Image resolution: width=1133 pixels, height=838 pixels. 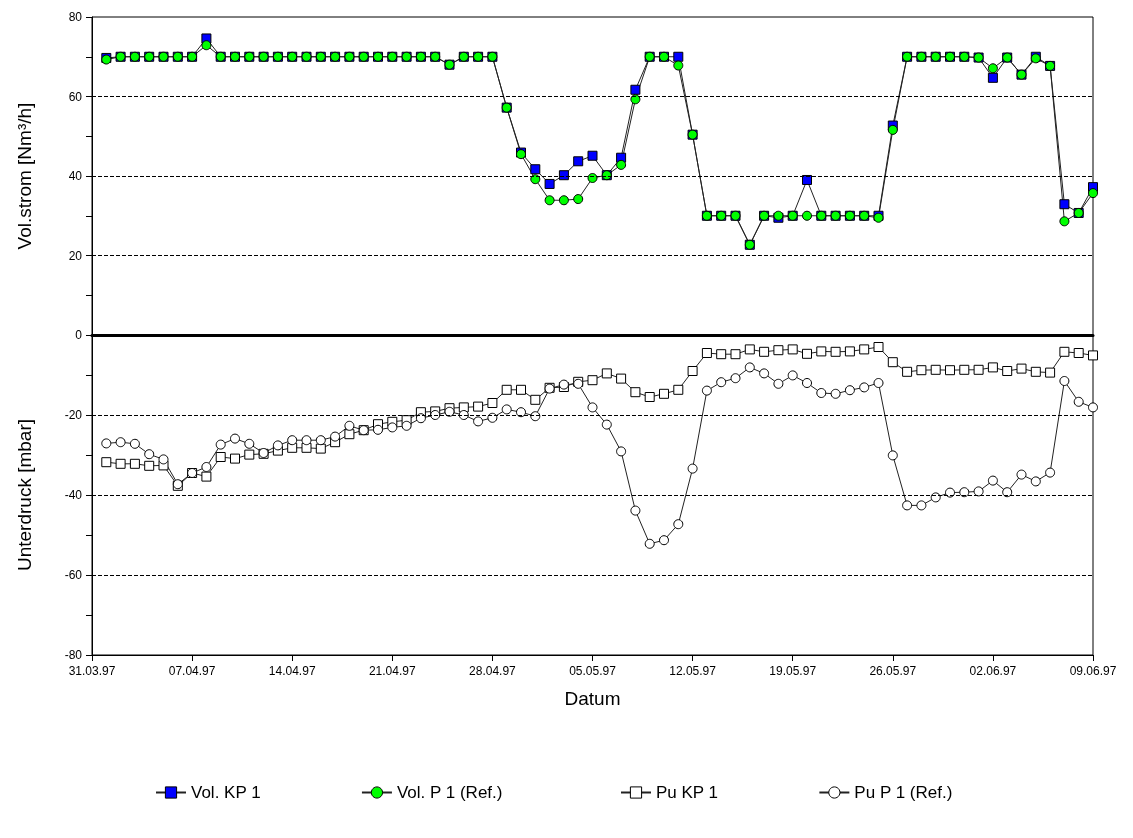 I want to click on y-tick-label: 40, so click(x=75, y=176).